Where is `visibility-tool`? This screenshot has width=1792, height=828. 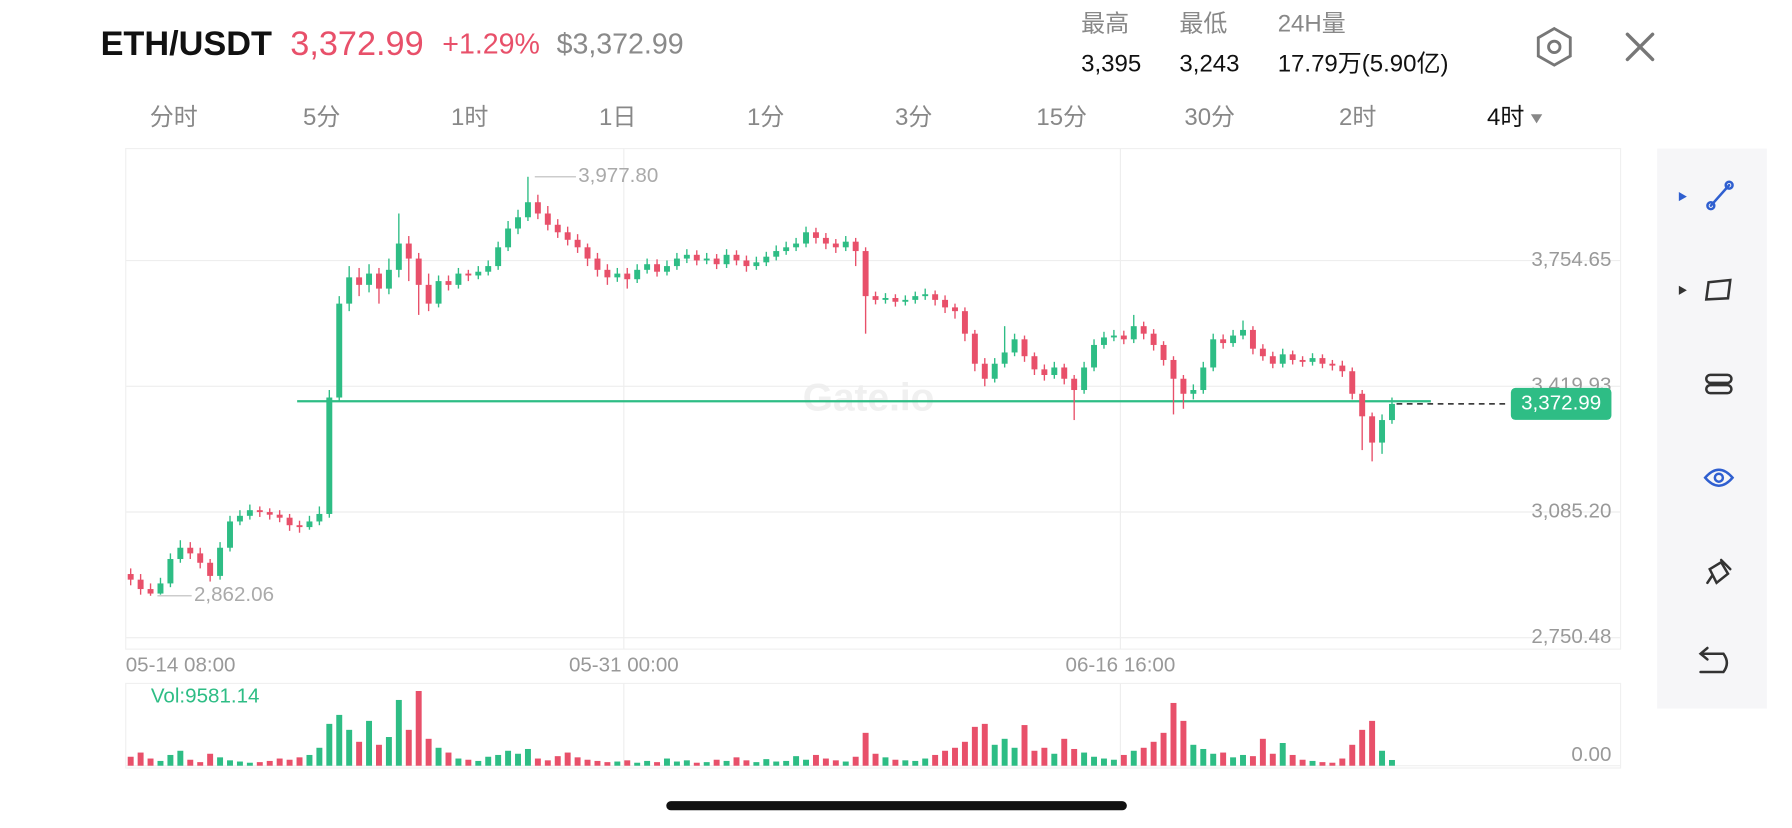 visibility-tool is located at coordinates (1719, 477).